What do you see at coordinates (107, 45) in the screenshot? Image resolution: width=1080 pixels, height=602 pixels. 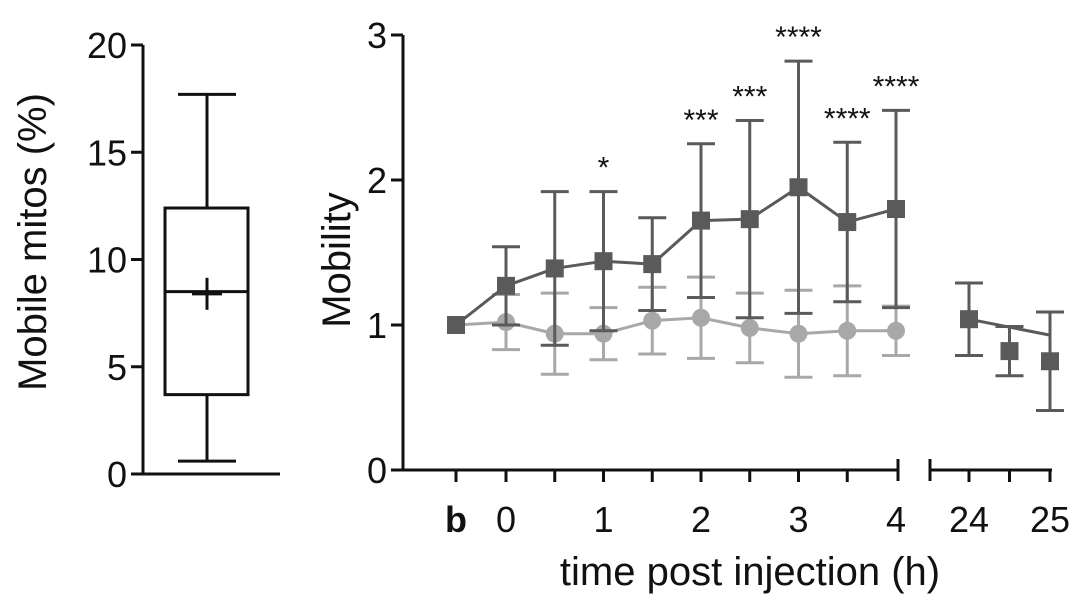 I see `box-y-tick-label: 20` at bounding box center [107, 45].